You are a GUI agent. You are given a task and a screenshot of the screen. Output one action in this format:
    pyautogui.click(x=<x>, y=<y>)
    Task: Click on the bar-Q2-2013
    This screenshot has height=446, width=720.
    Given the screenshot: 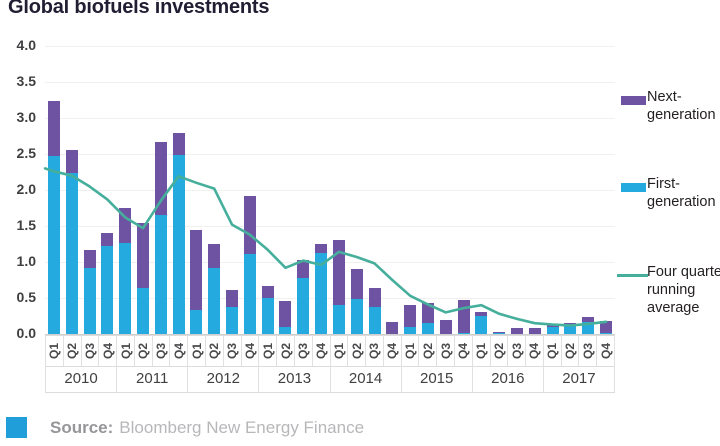 What is the action you would take?
    pyautogui.click(x=285, y=317)
    